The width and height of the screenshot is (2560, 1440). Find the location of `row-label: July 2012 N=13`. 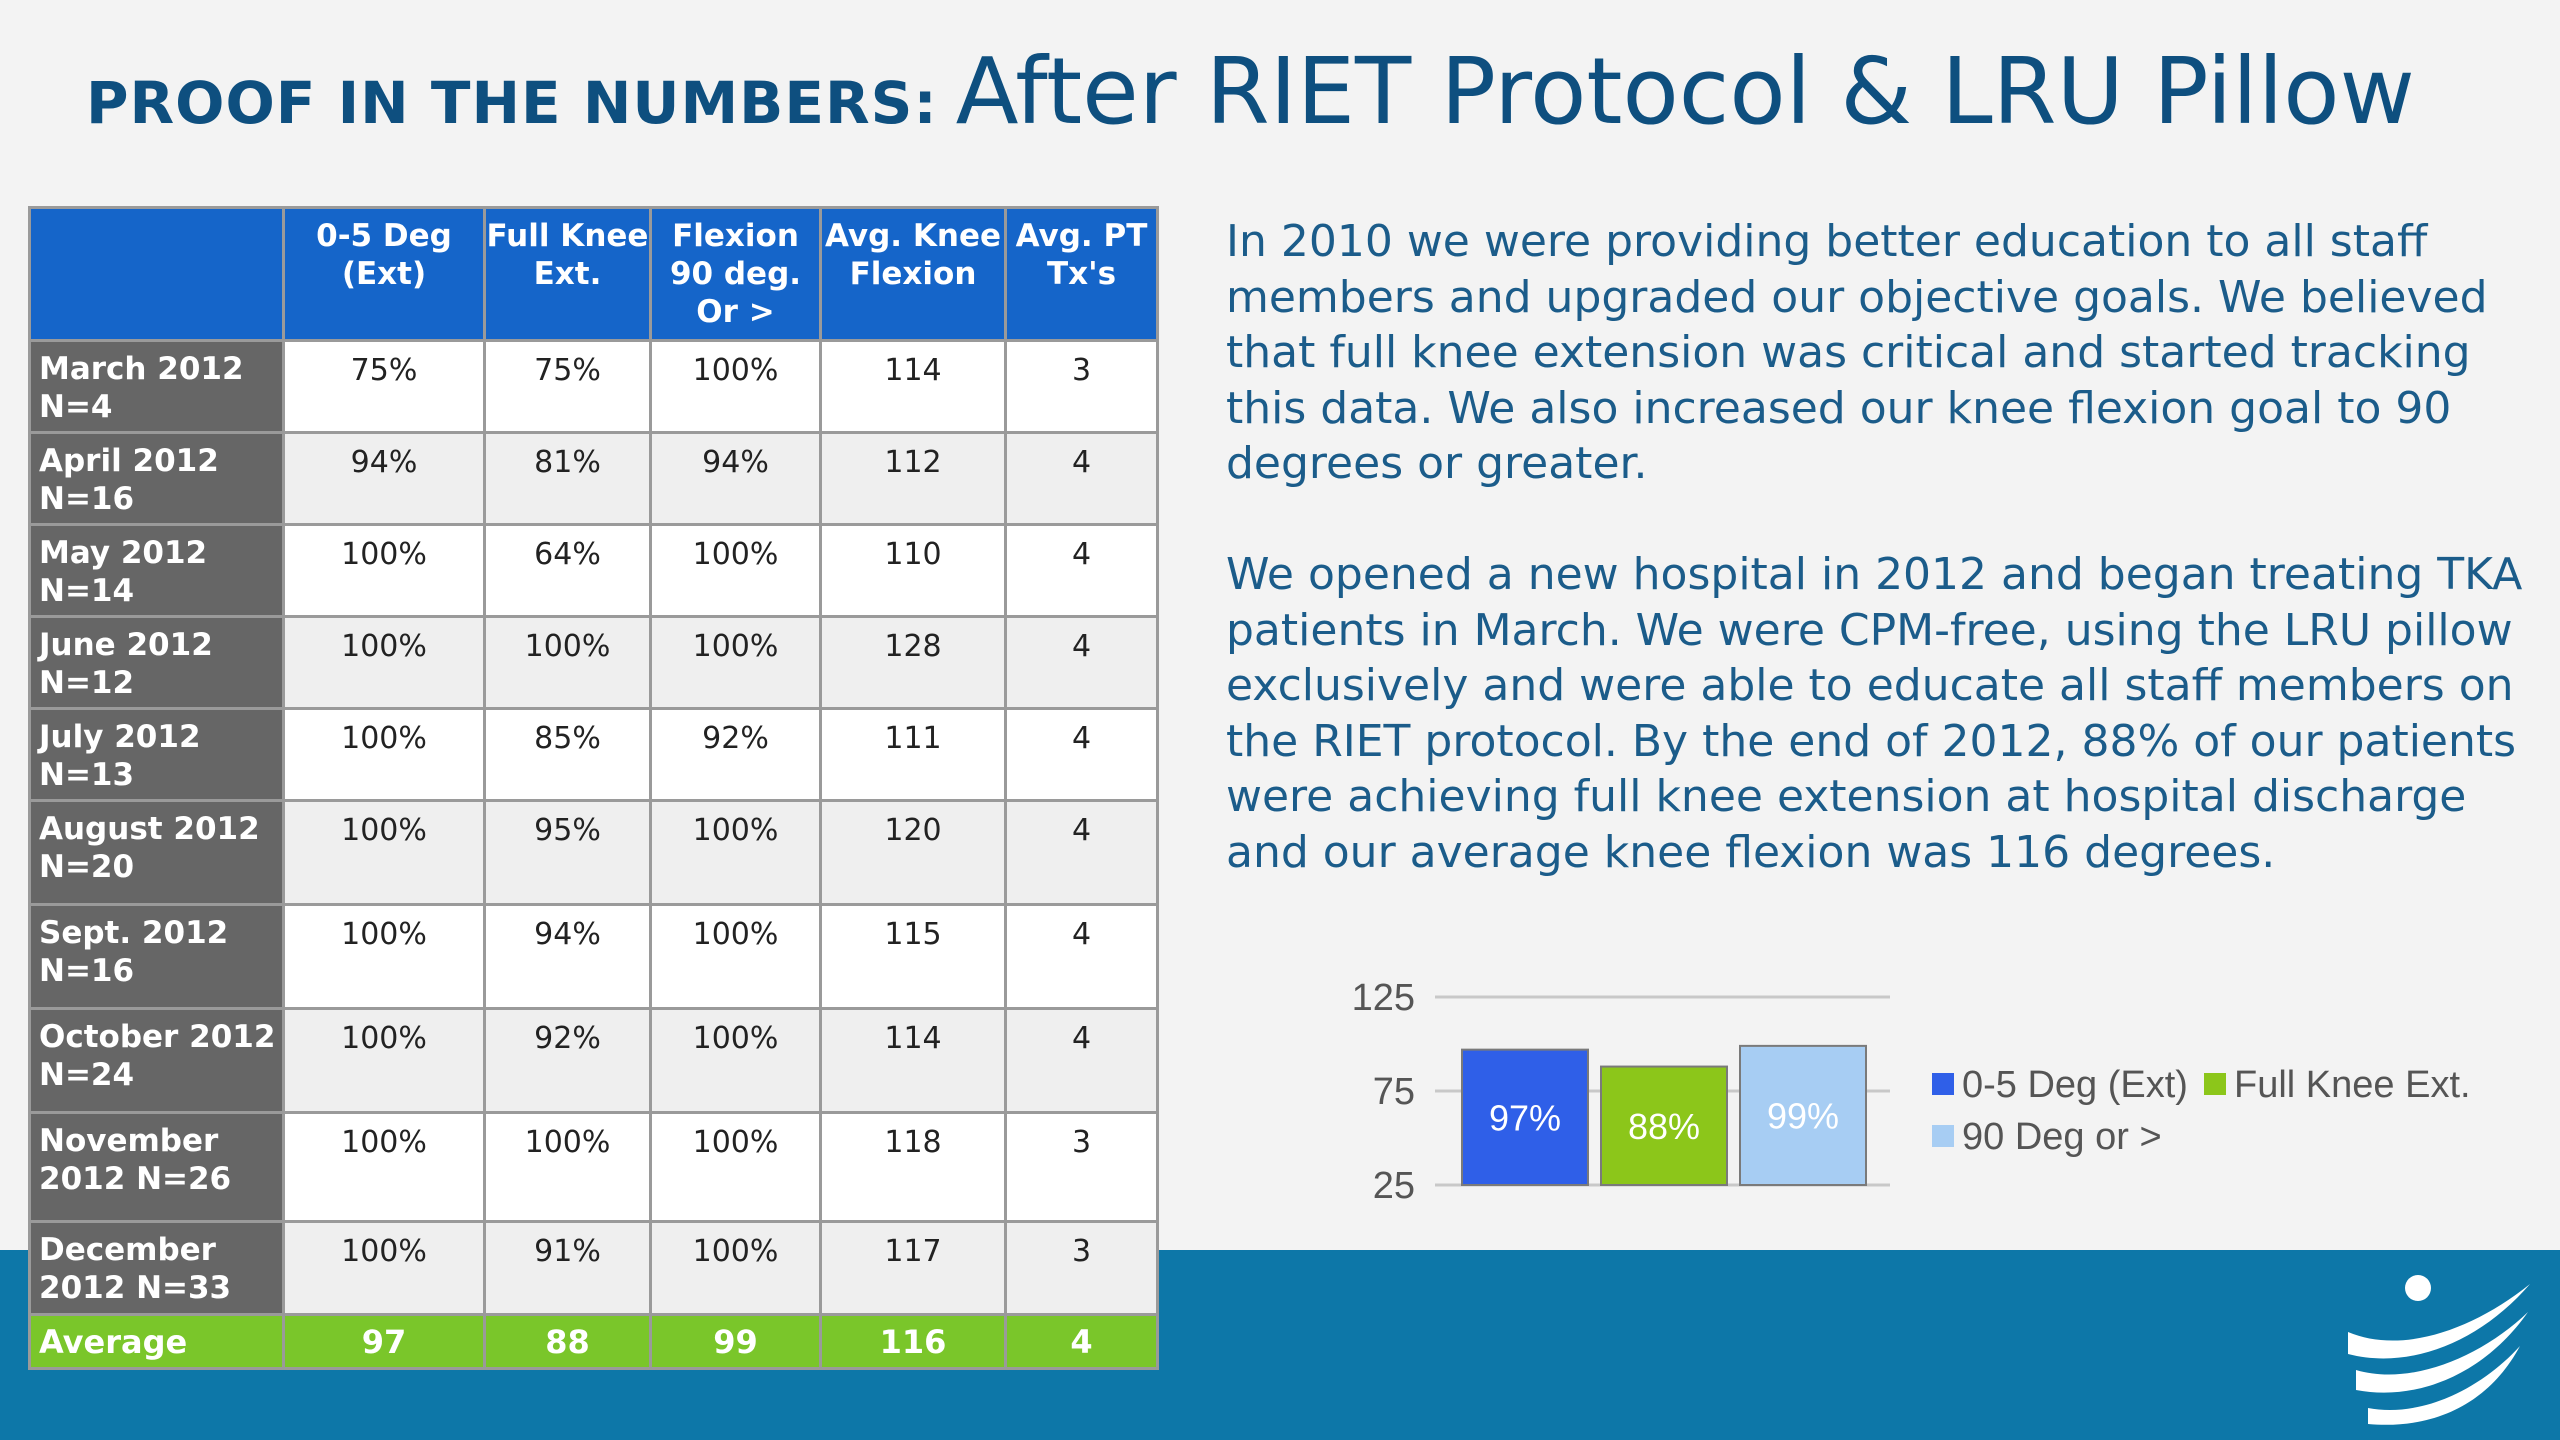

row-label: July 2012 N=13 is located at coordinates (156, 754).